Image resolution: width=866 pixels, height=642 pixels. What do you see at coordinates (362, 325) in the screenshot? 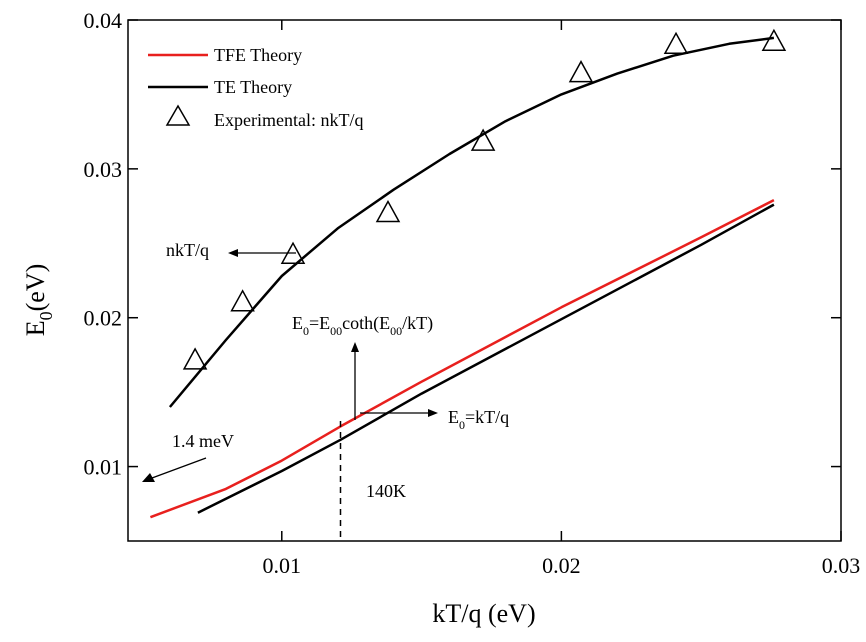
I see `annotation-coth-formula: E0=E00coth(E00/kT)` at bounding box center [362, 325].